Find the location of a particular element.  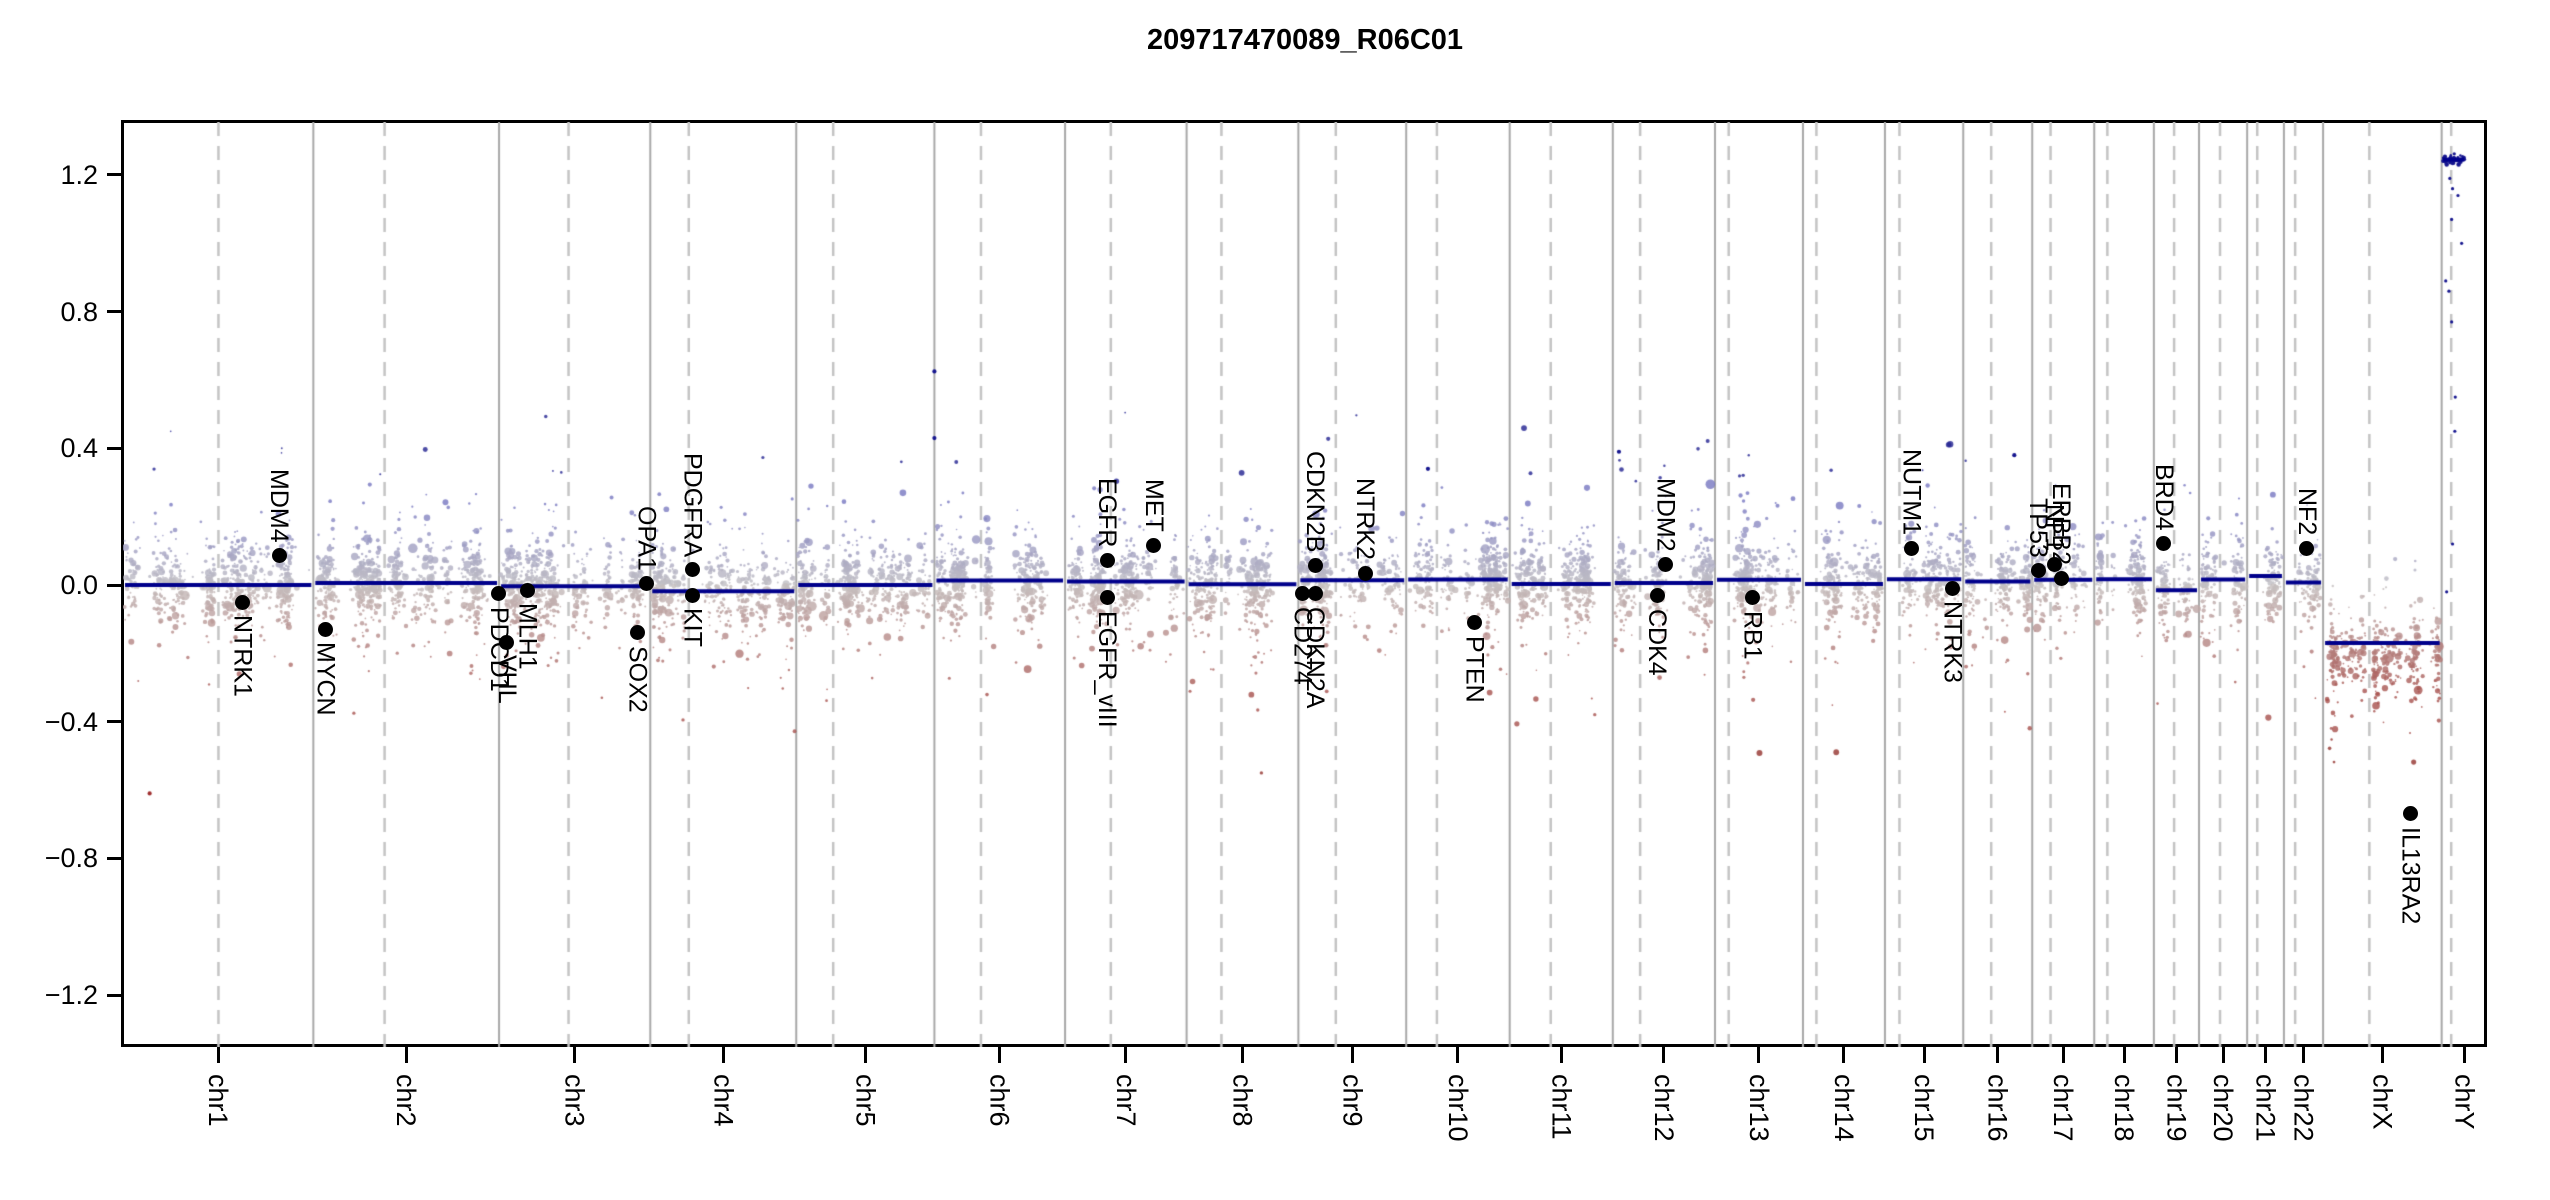

x-tick-label-chr14: chr14 is located at coordinates (1843, 1108).